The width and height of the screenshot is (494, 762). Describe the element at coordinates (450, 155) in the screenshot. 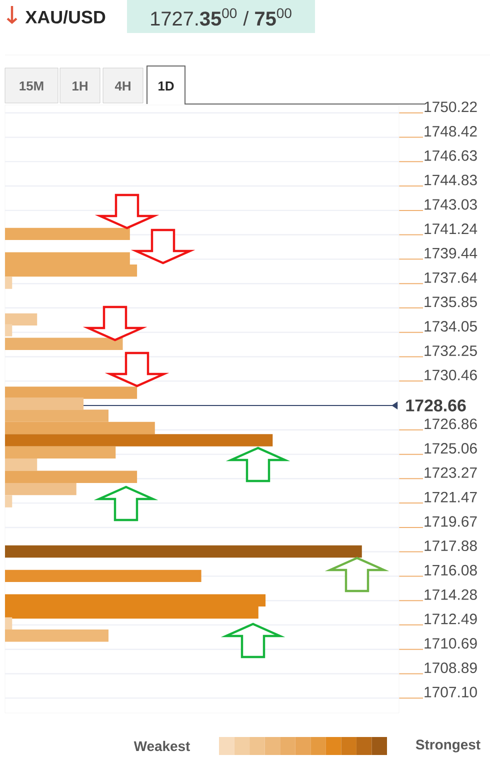

I see `y-tick-label: 1746.63` at that location.